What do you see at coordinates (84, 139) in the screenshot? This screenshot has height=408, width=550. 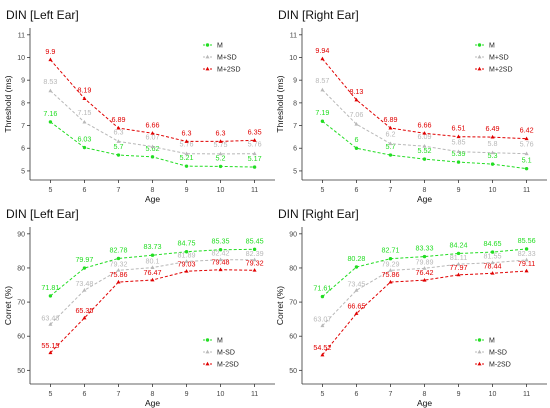 I see `data-label-M: 6.03` at bounding box center [84, 139].